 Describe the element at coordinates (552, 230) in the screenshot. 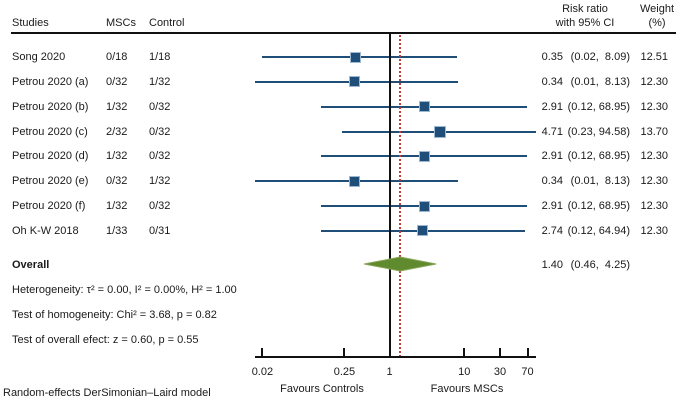

I see `risk-ratio-value: 2.74` at that location.